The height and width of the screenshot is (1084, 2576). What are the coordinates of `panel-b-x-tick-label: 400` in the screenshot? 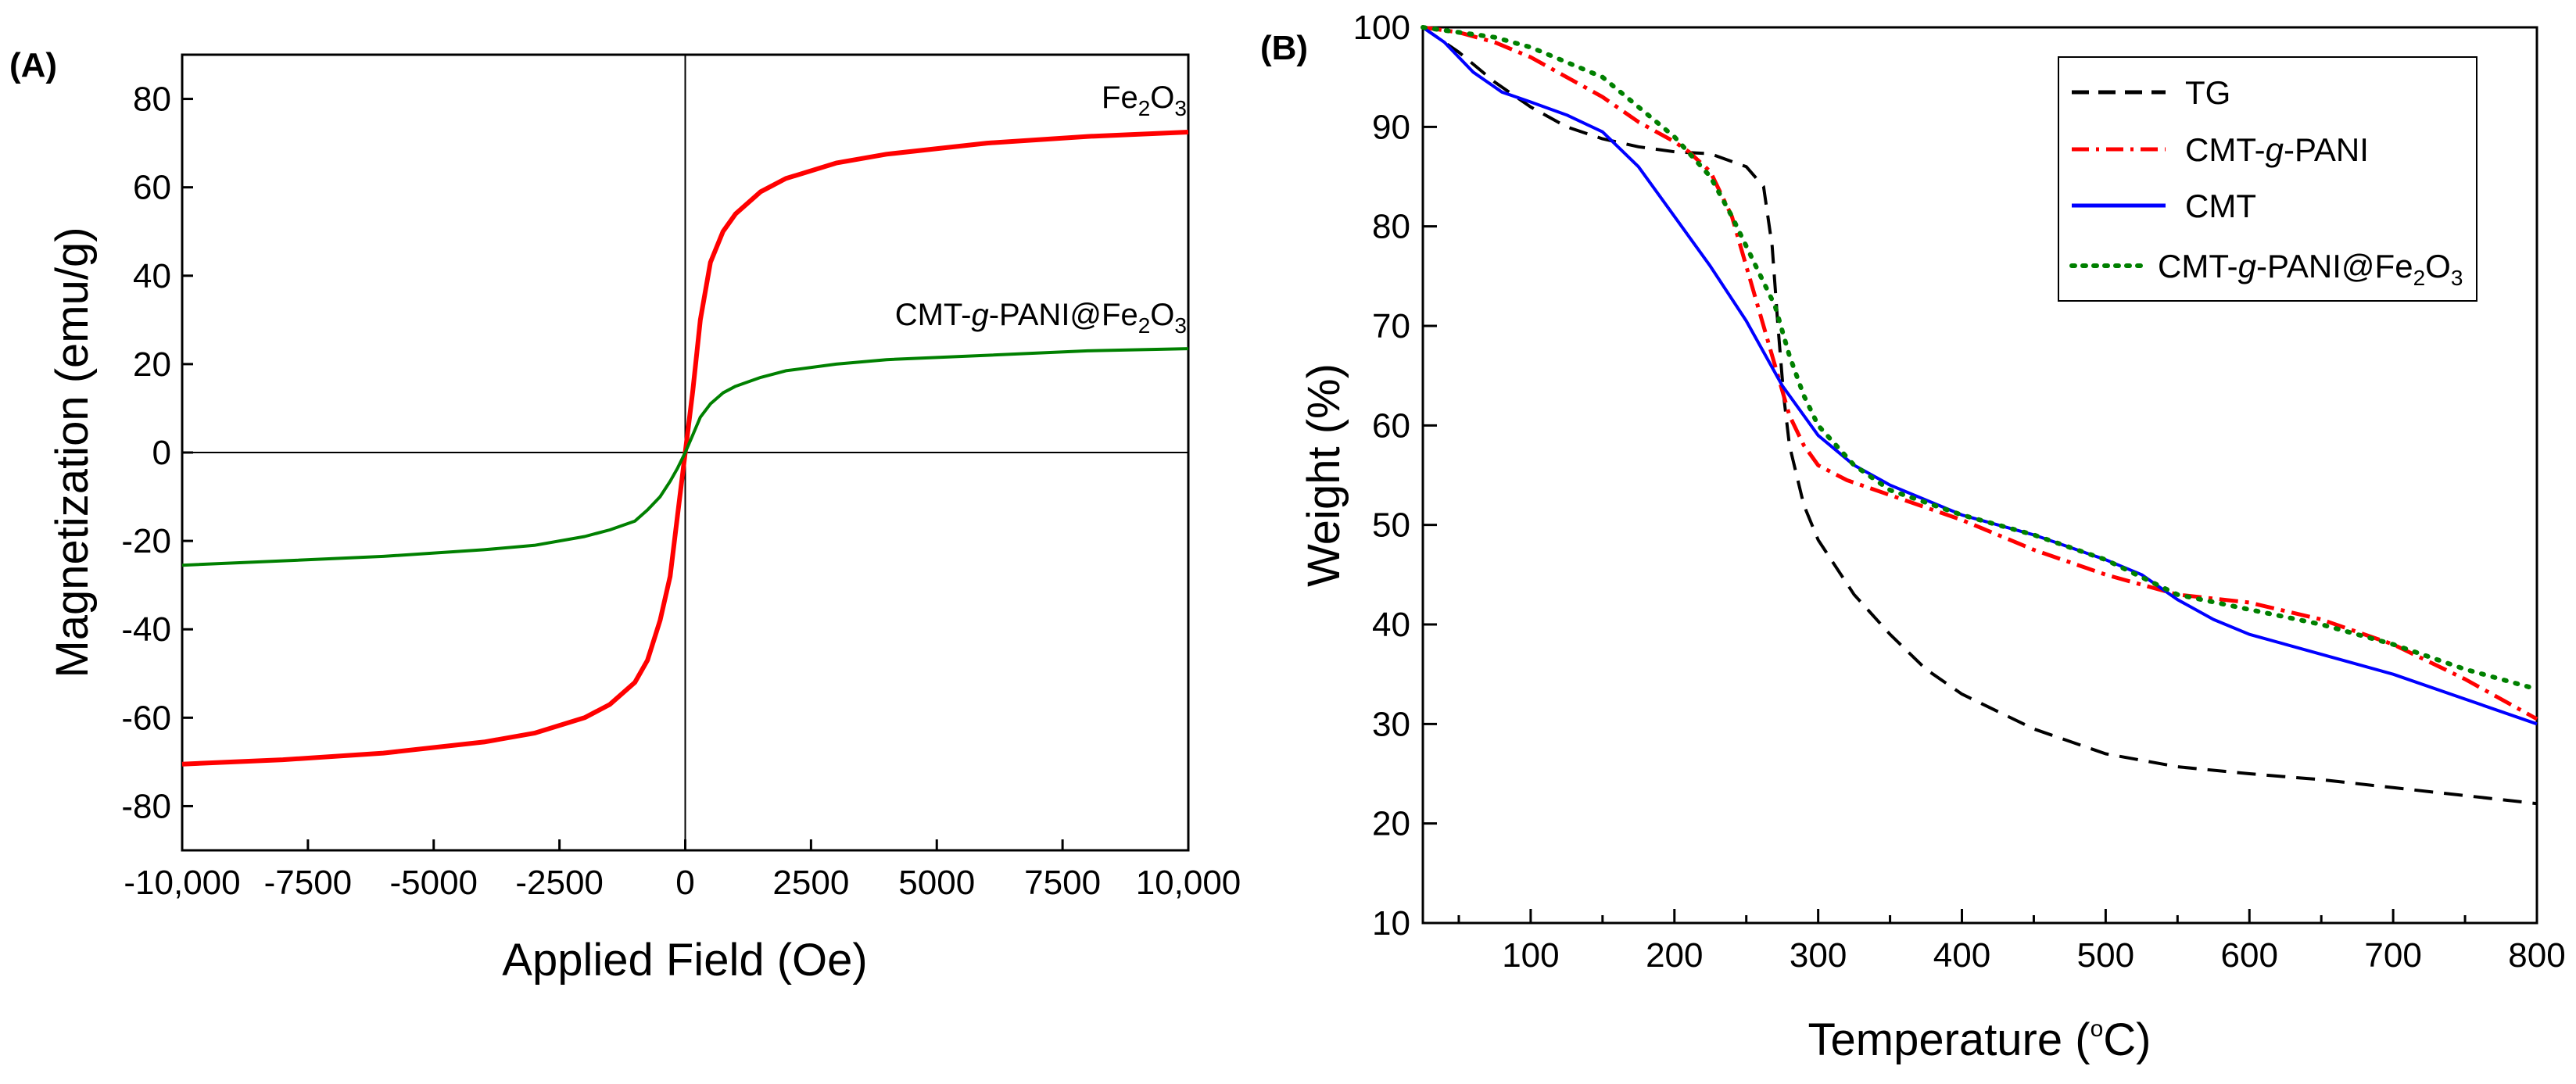 It's located at (1961, 955).